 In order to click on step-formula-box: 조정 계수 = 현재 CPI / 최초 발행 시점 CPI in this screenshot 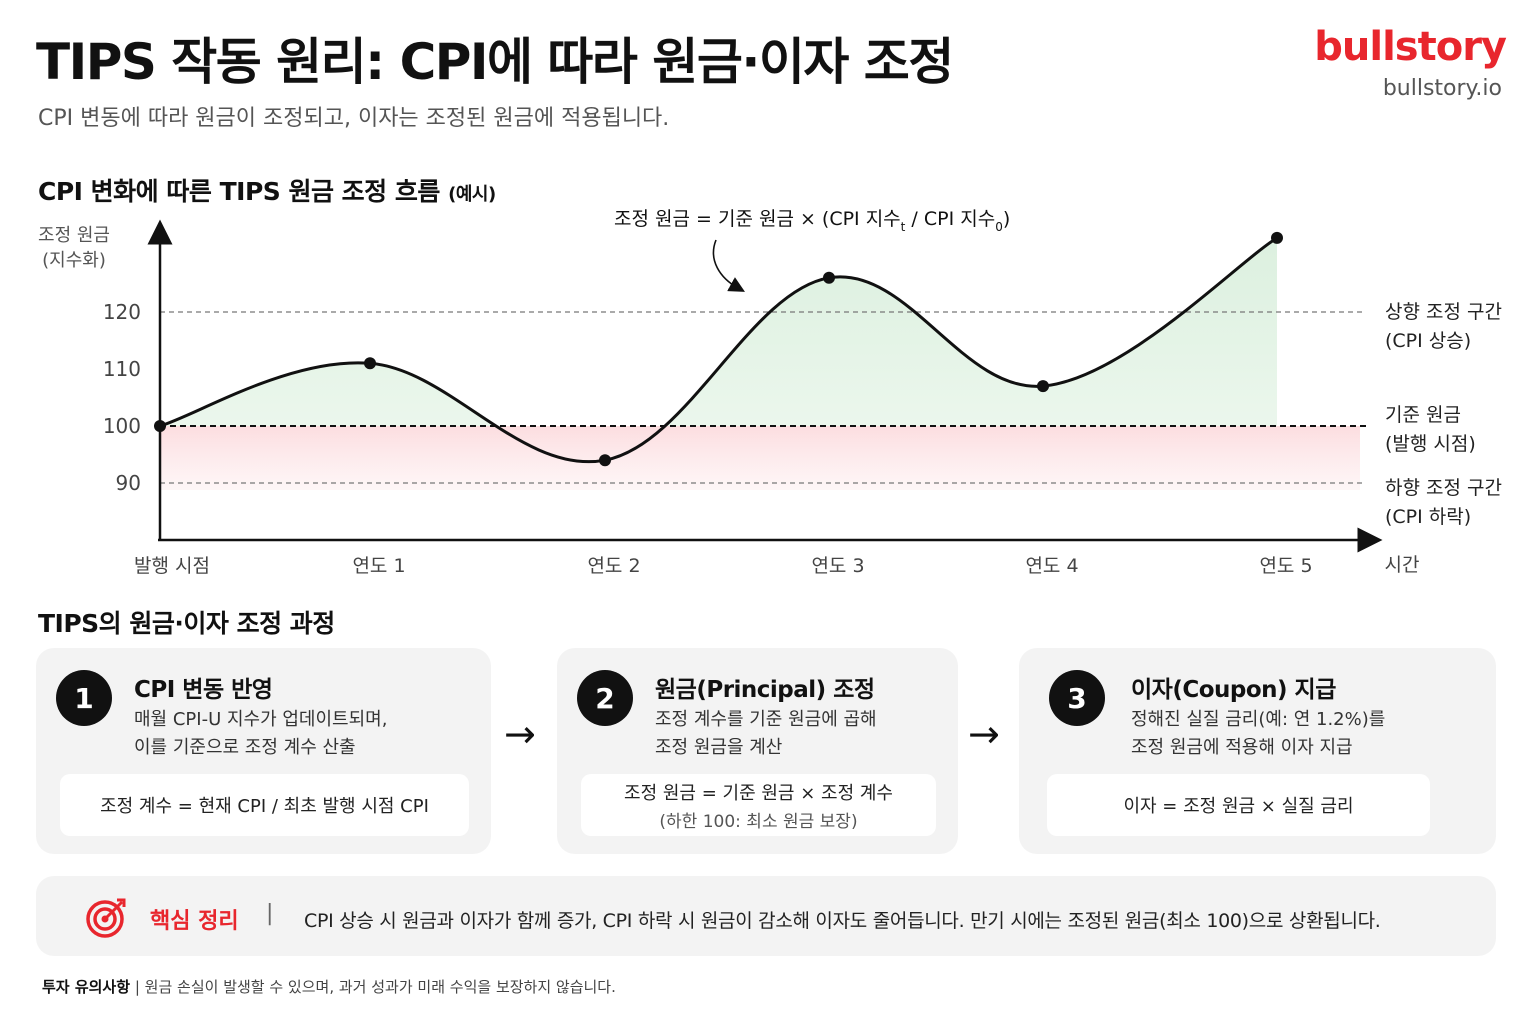, I will do `click(264, 805)`.